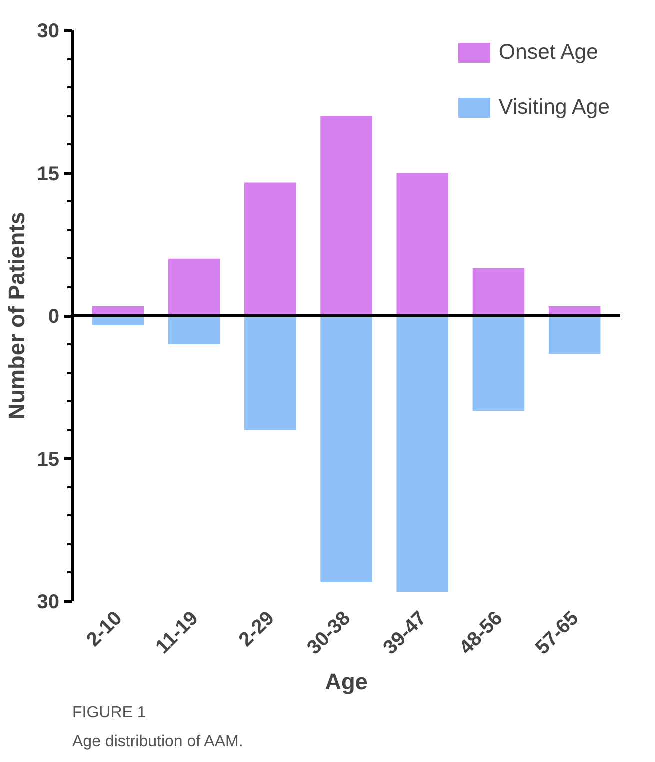 This screenshot has height=762, width=655. What do you see at coordinates (554, 107) in the screenshot?
I see `legend-label: Visiting Age` at bounding box center [554, 107].